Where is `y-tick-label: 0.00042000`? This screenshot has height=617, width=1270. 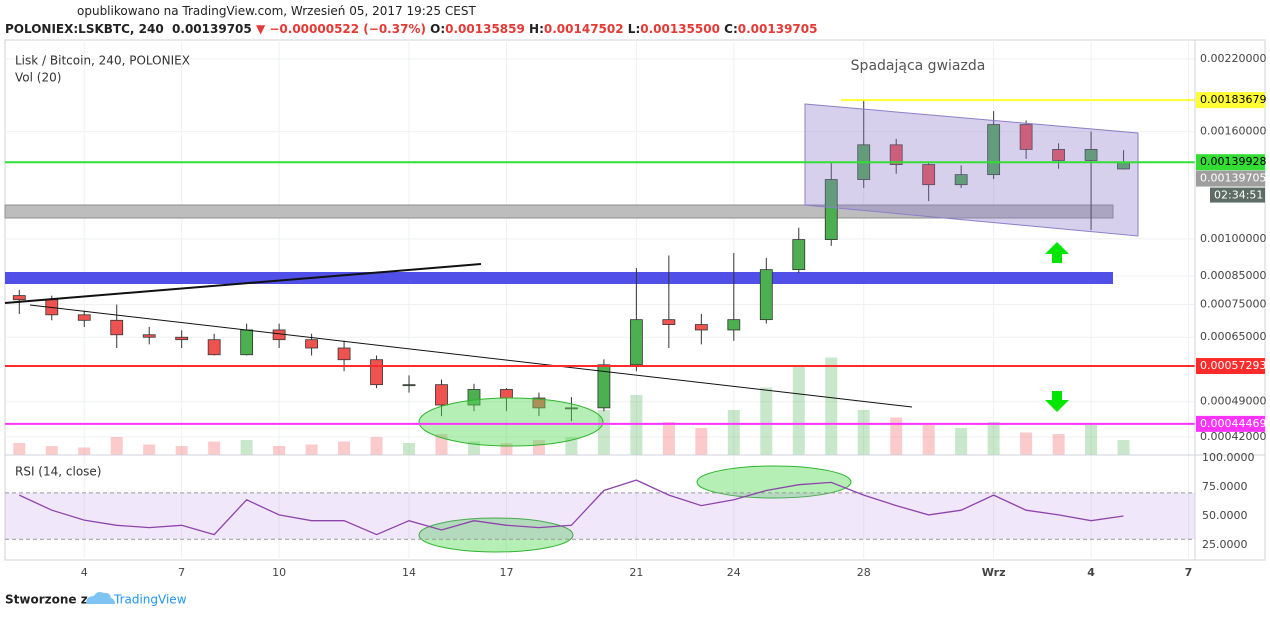
y-tick-label: 0.00042000 is located at coordinates (1233, 436).